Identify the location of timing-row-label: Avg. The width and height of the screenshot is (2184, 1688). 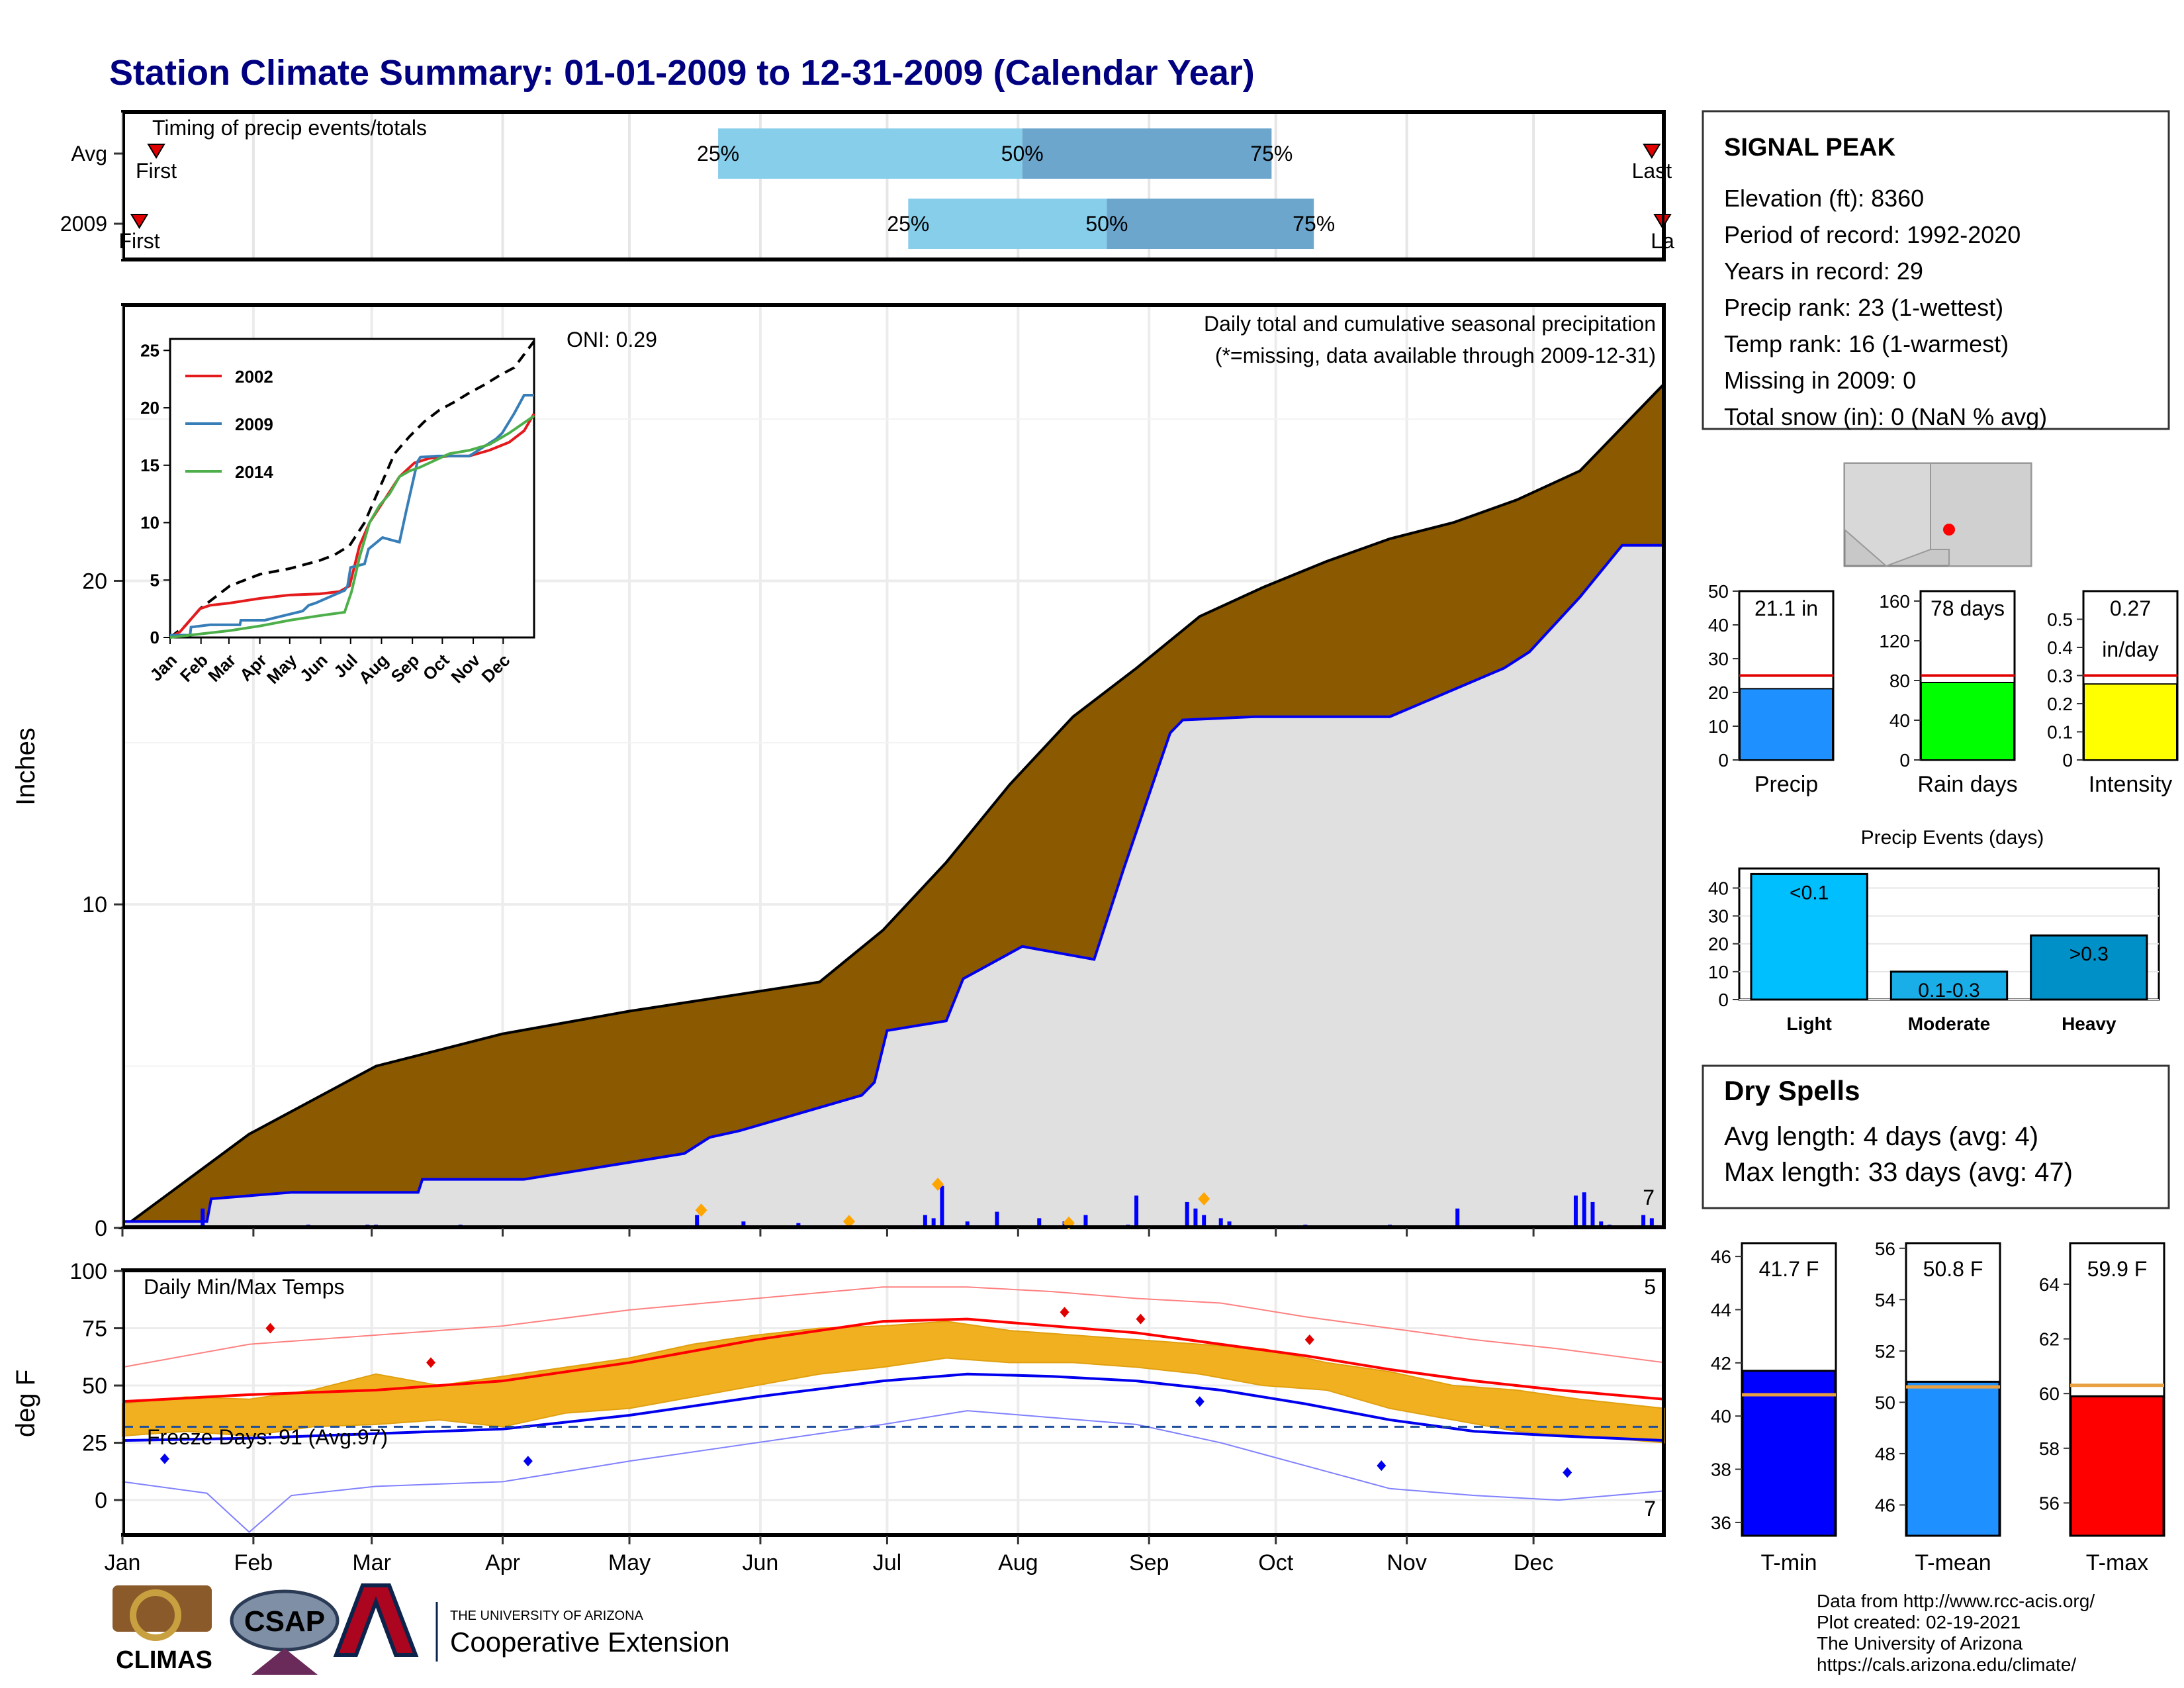
(89, 153).